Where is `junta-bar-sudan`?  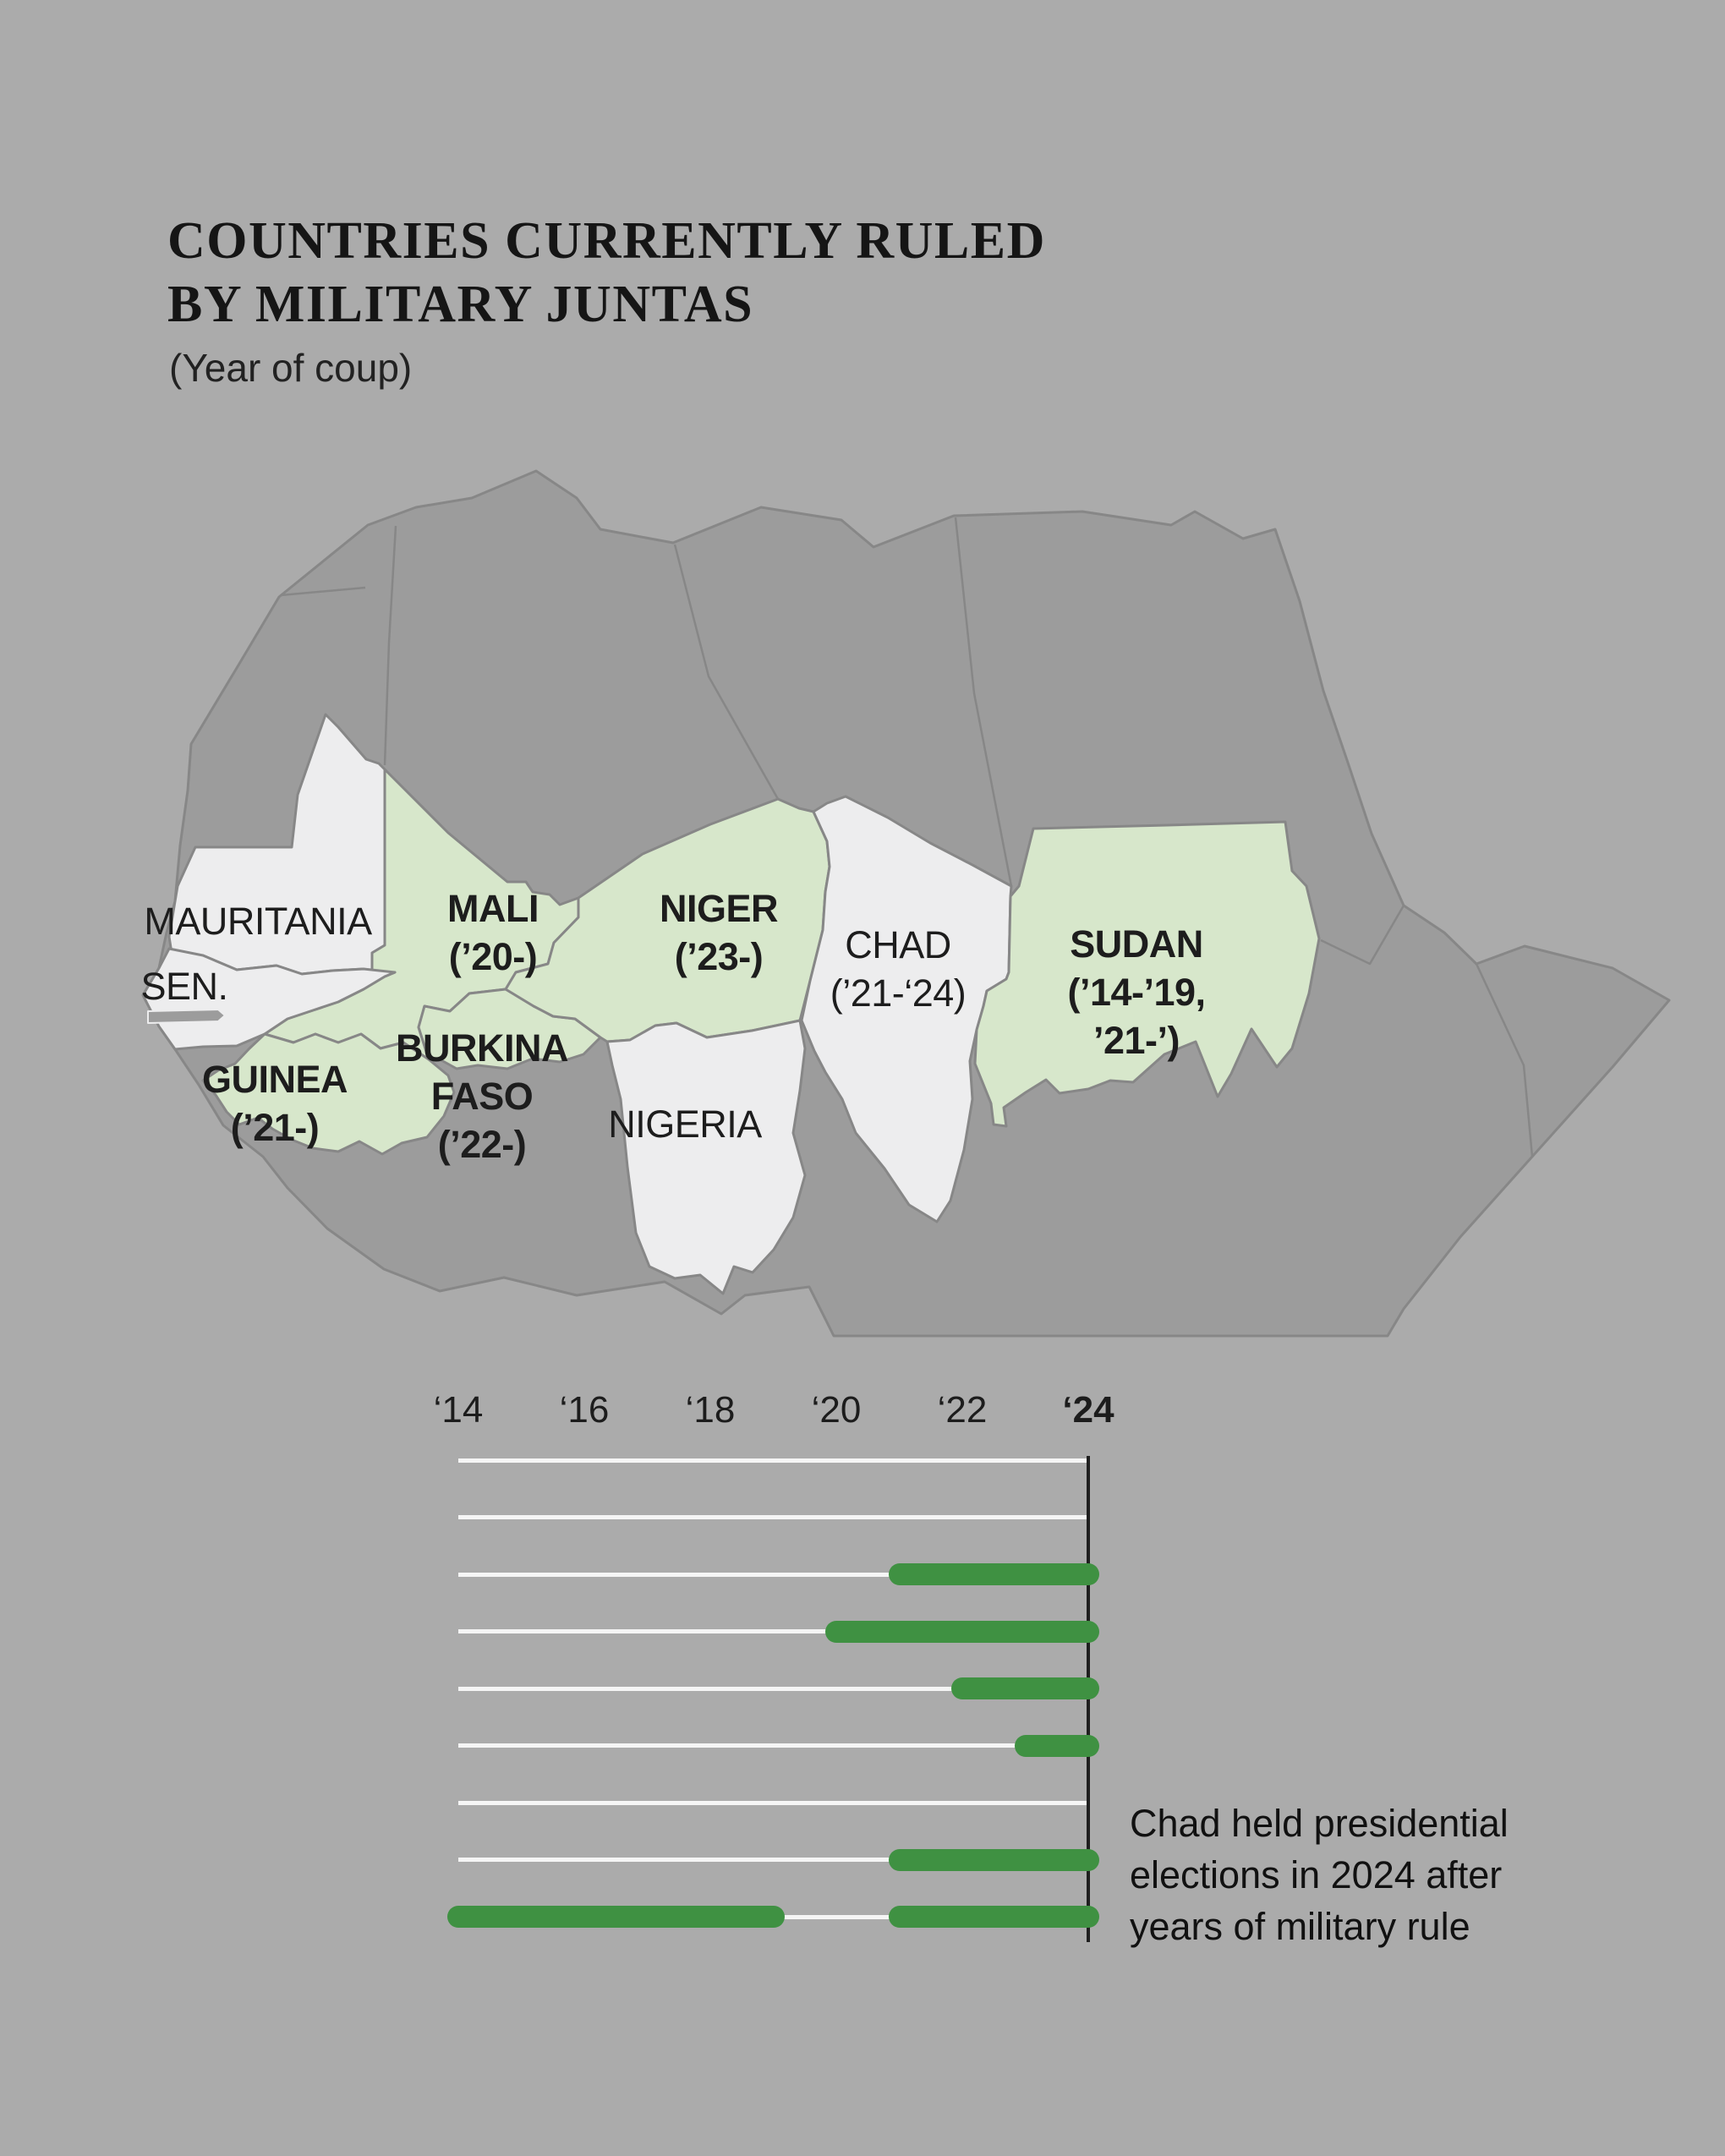
junta-bar-sudan is located at coordinates (616, 1917).